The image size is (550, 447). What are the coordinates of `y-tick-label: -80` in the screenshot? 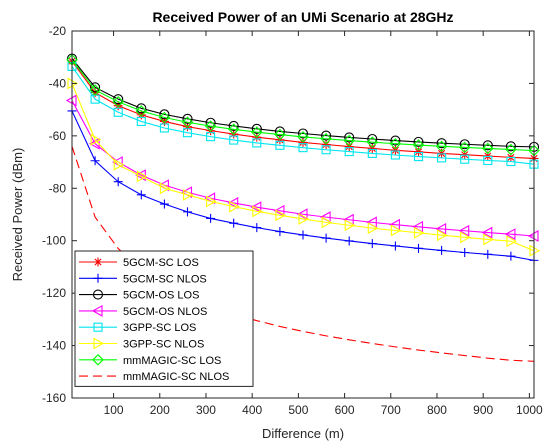 It's located at (58, 188).